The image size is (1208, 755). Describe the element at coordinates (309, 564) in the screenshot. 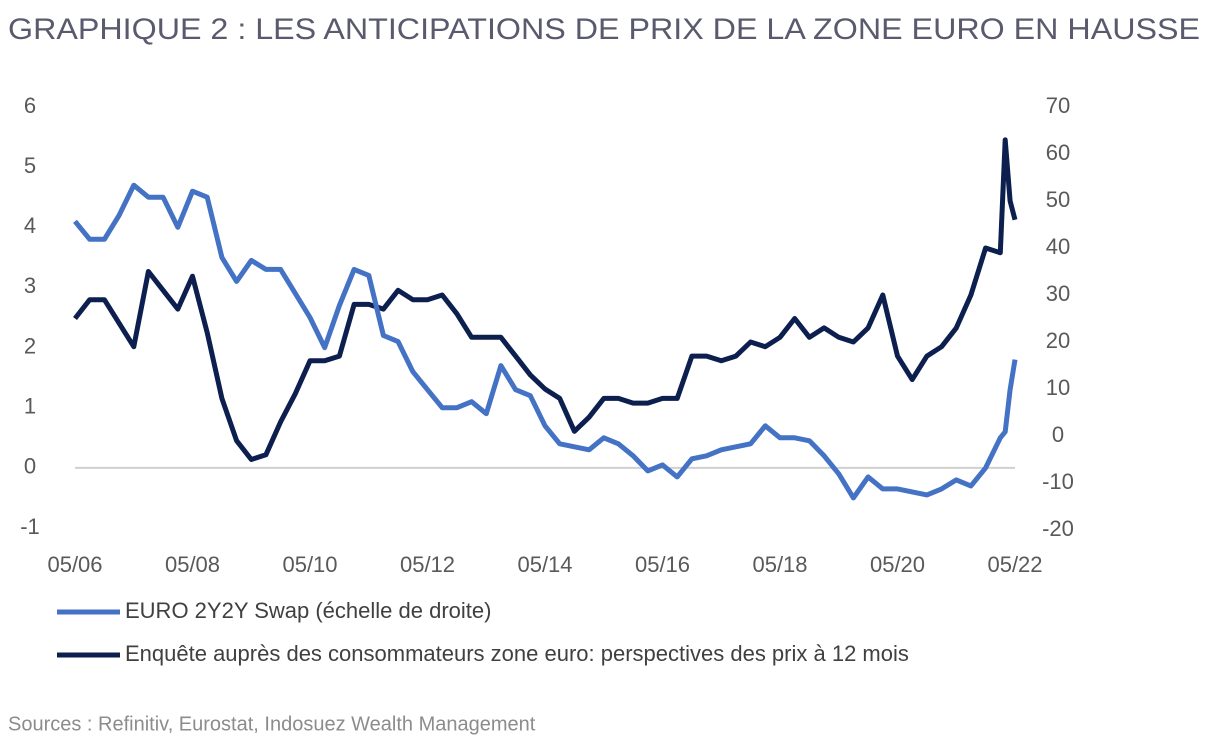

I see `x-tick-label: 05/10` at that location.